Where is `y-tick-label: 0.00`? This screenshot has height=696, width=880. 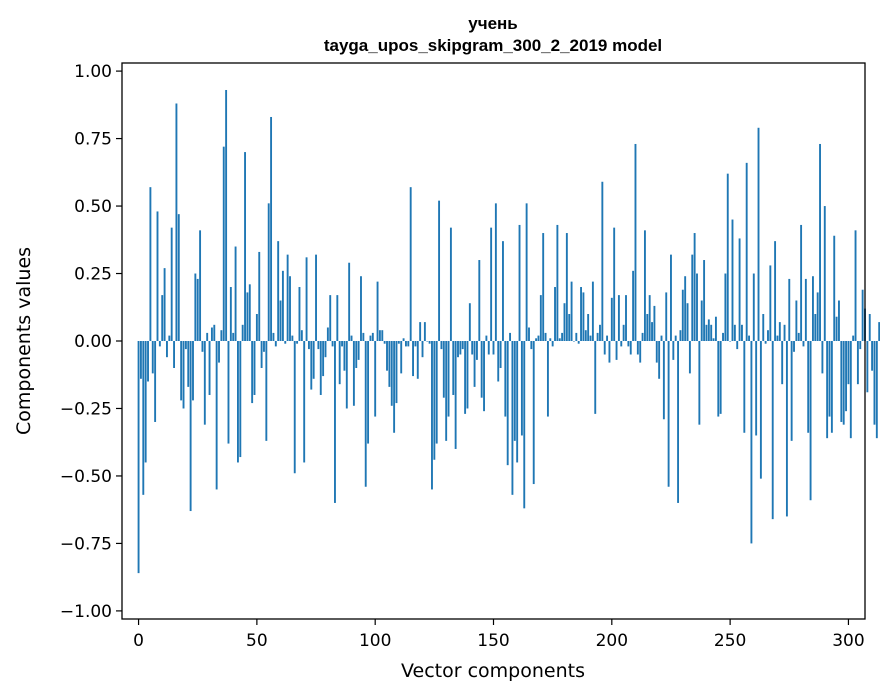 y-tick-label: 0.00 is located at coordinates (93, 342).